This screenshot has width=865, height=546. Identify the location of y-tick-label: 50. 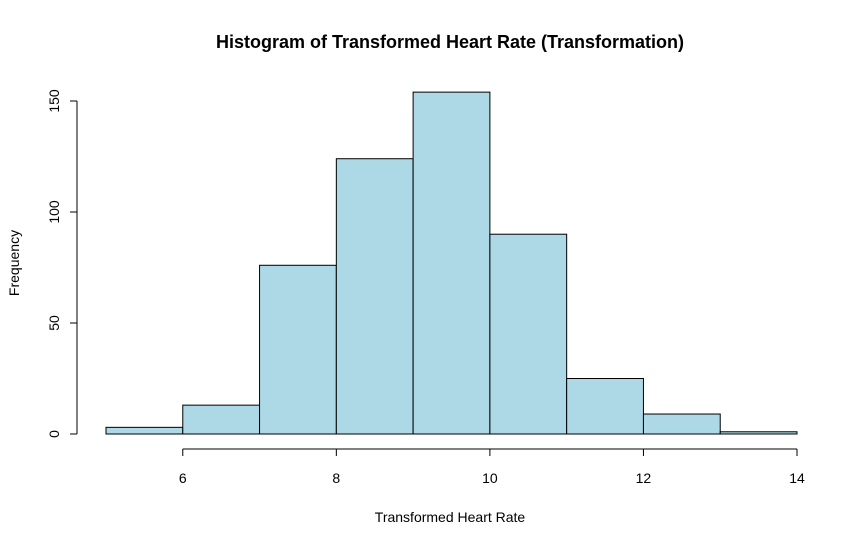
(54, 323).